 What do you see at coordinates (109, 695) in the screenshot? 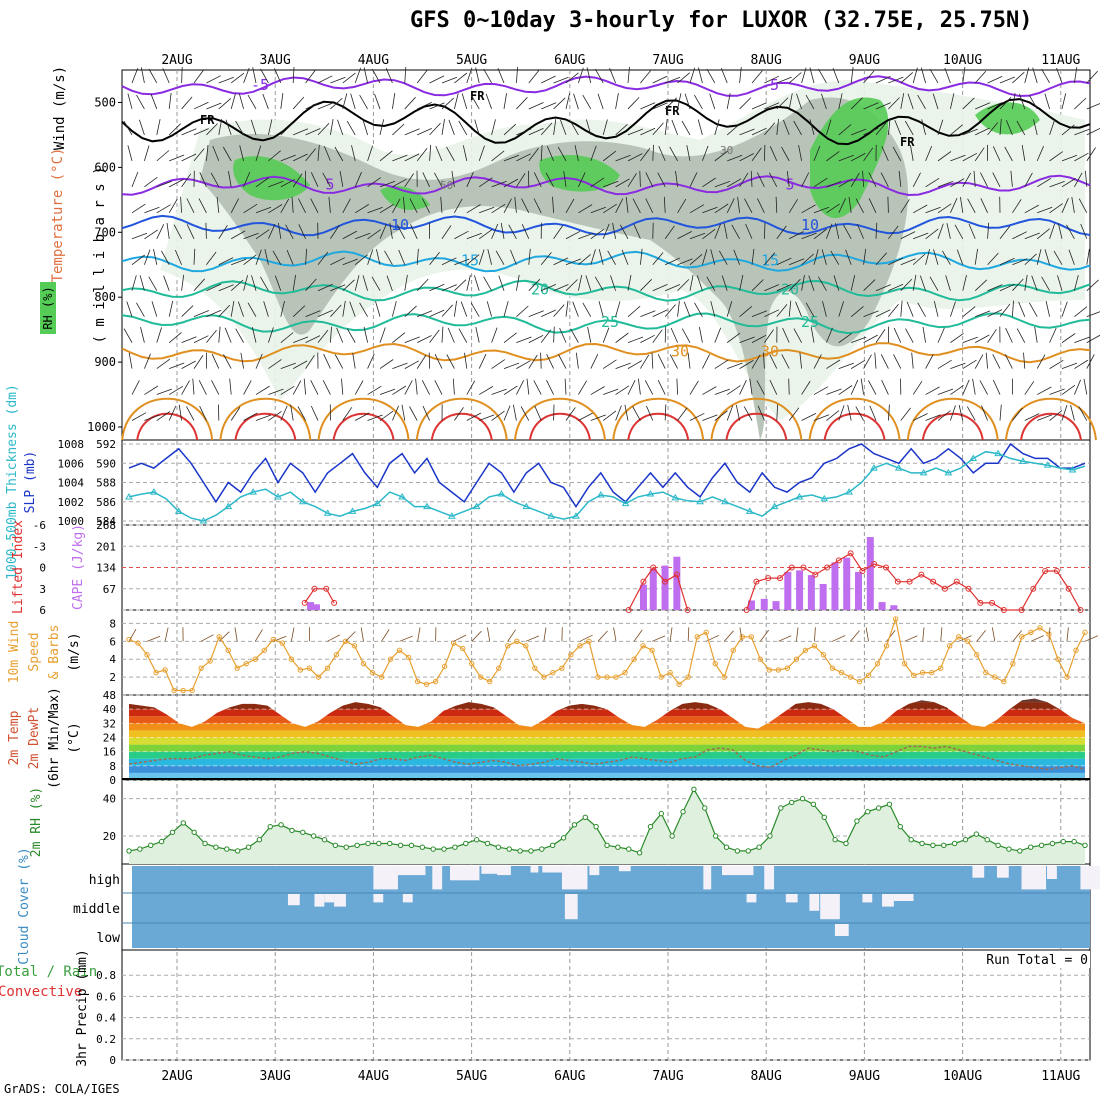
I see `temp-tick-label: 48` at bounding box center [109, 695].